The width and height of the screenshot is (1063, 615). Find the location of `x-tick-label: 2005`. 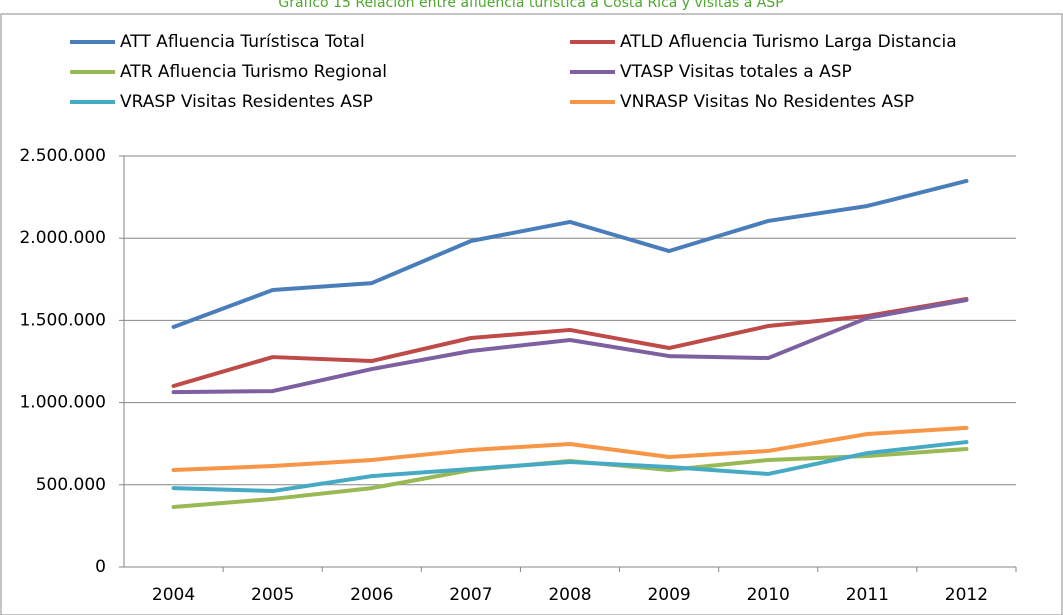

x-tick-label: 2005 is located at coordinates (272, 595).